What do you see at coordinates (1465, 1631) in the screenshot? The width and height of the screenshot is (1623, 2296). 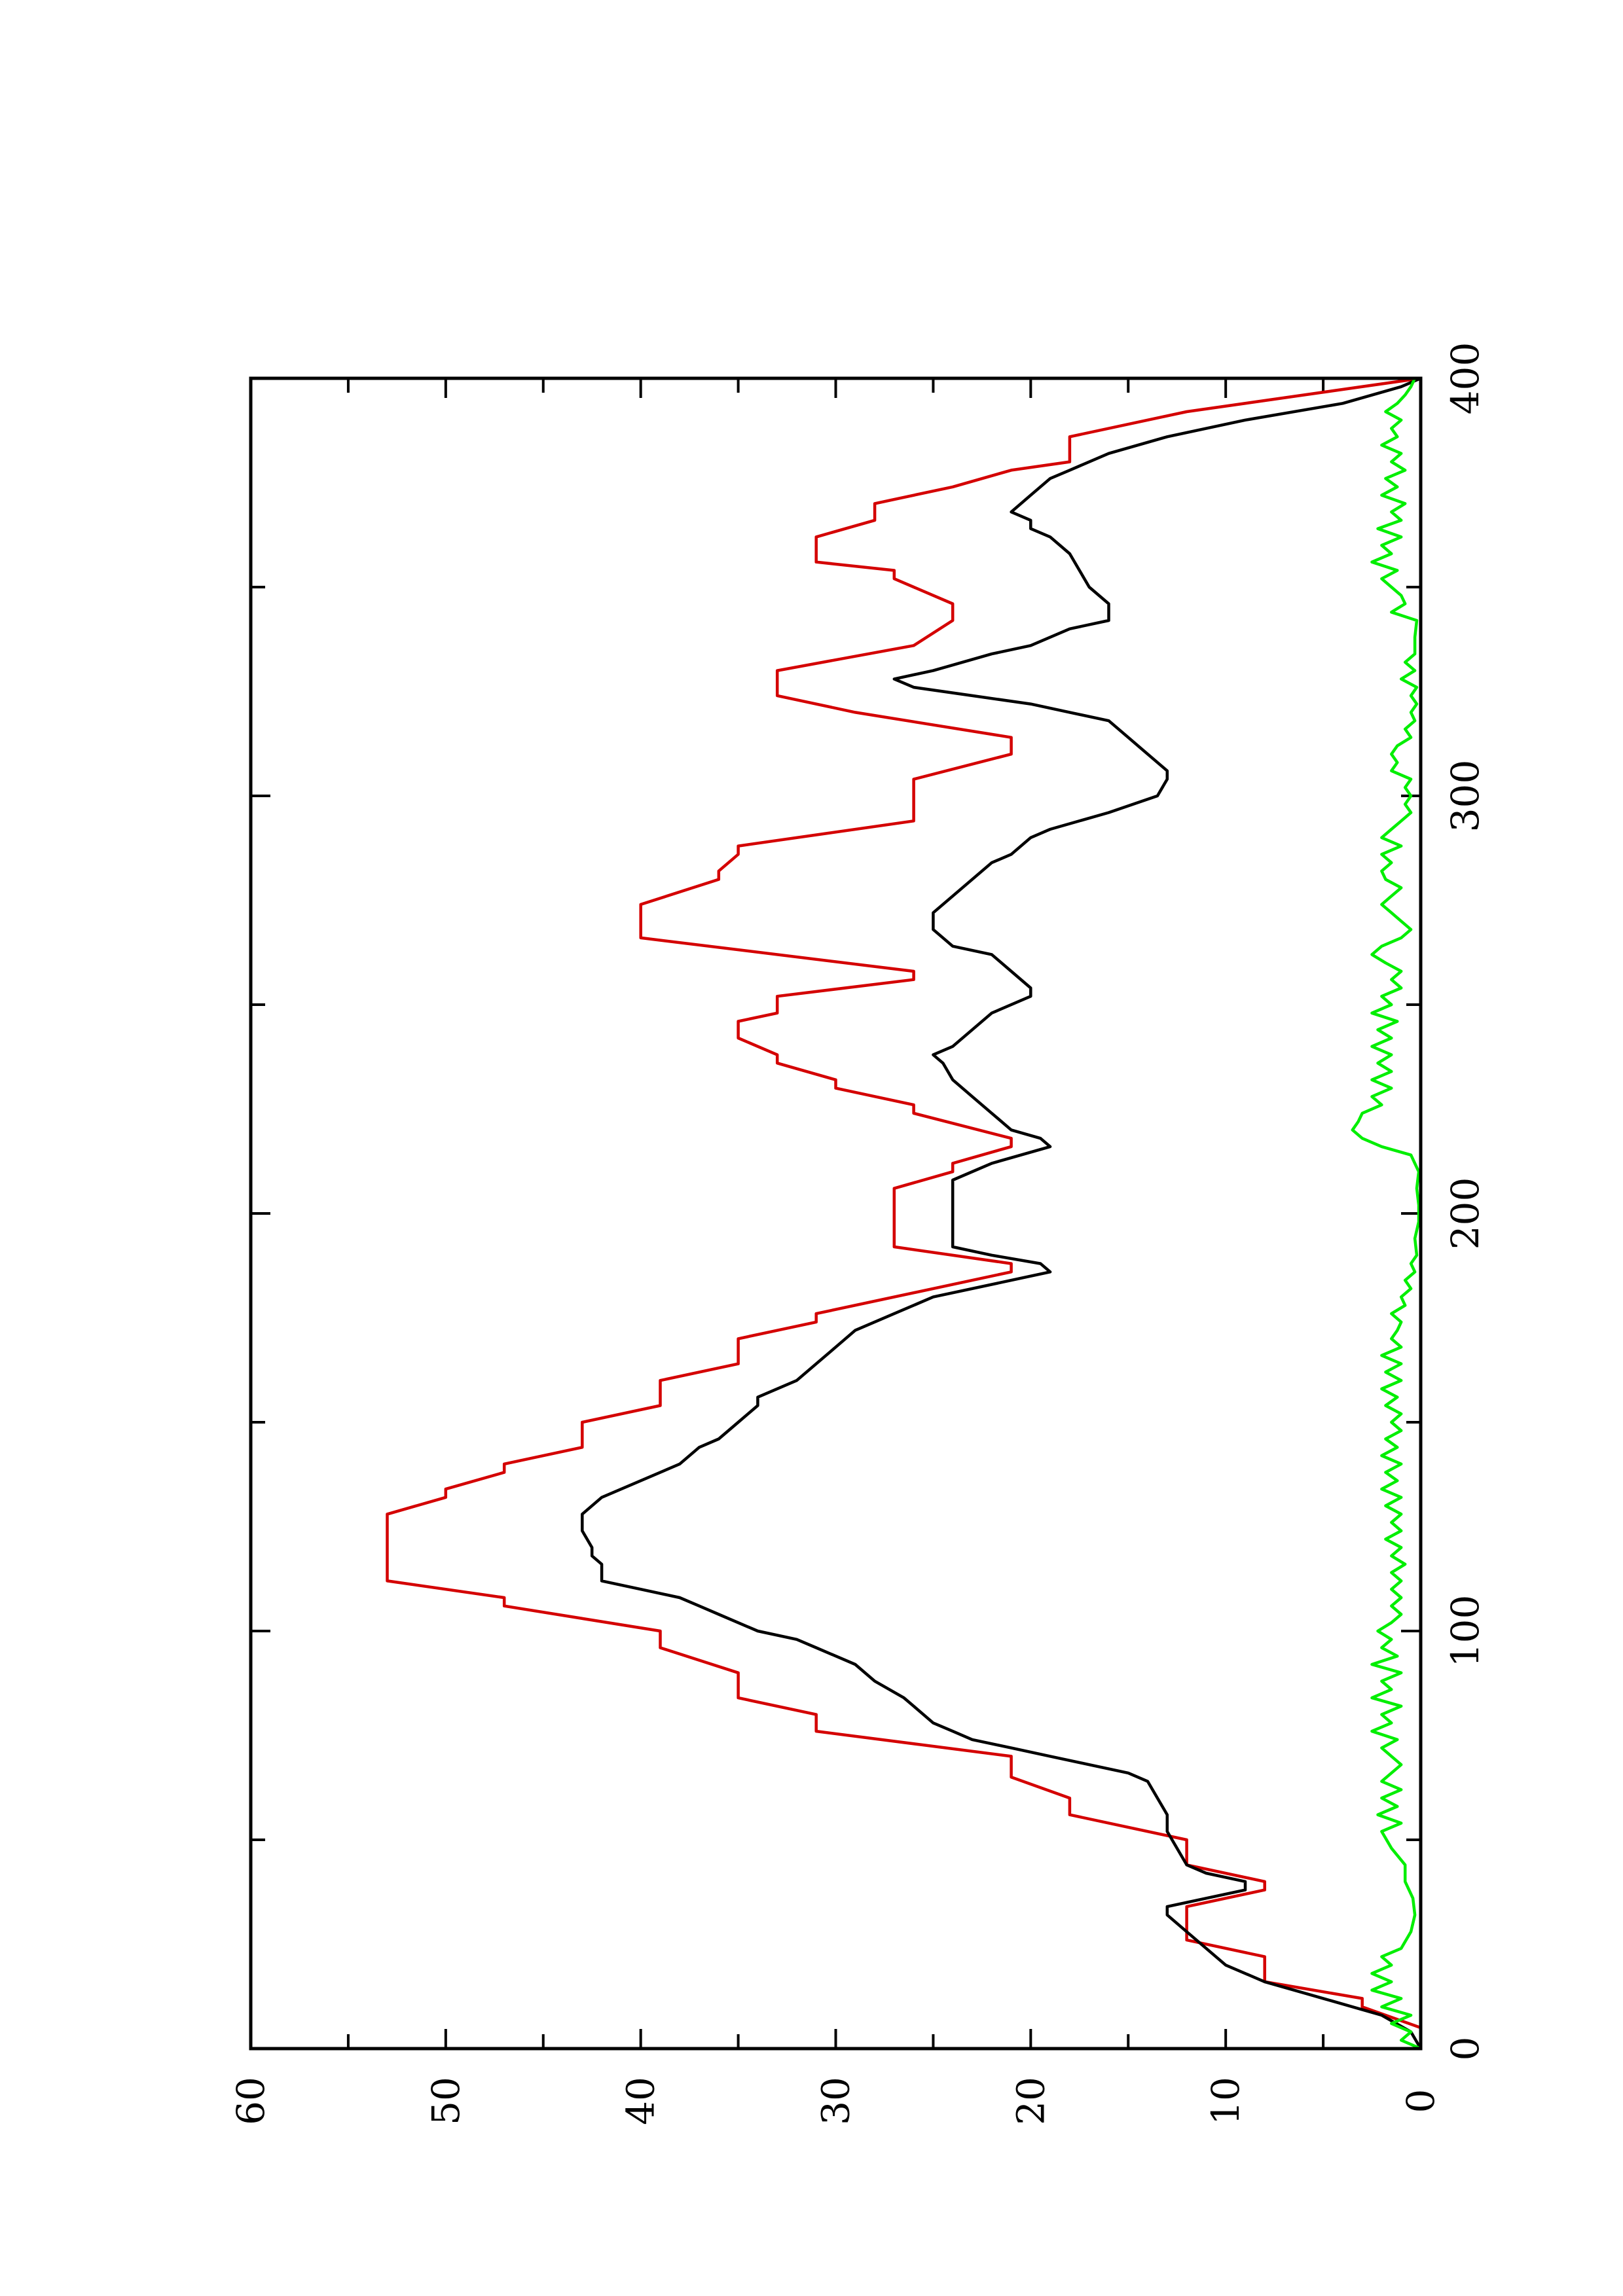 I see `x-tick-label-100: 100` at bounding box center [1465, 1631].